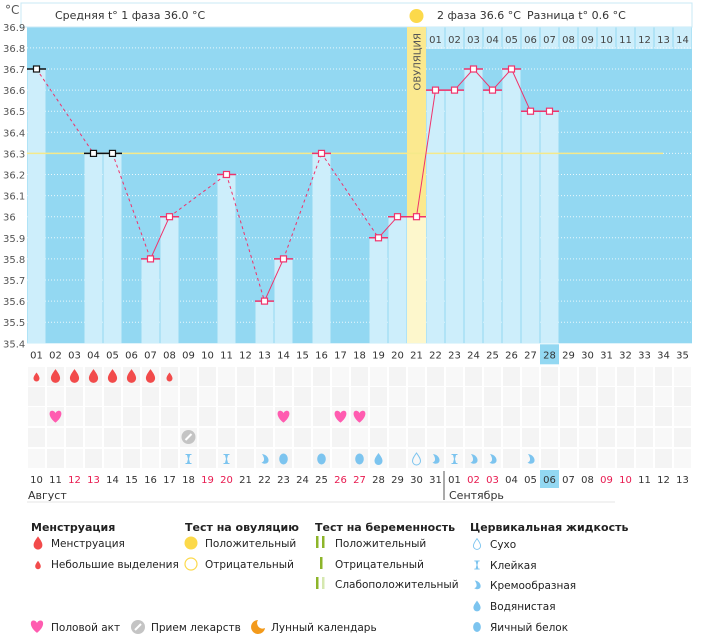 This screenshot has height=637, width=701. What do you see at coordinates (188, 355) in the screenshot?
I see `cycle-day-label: 09` at bounding box center [188, 355].